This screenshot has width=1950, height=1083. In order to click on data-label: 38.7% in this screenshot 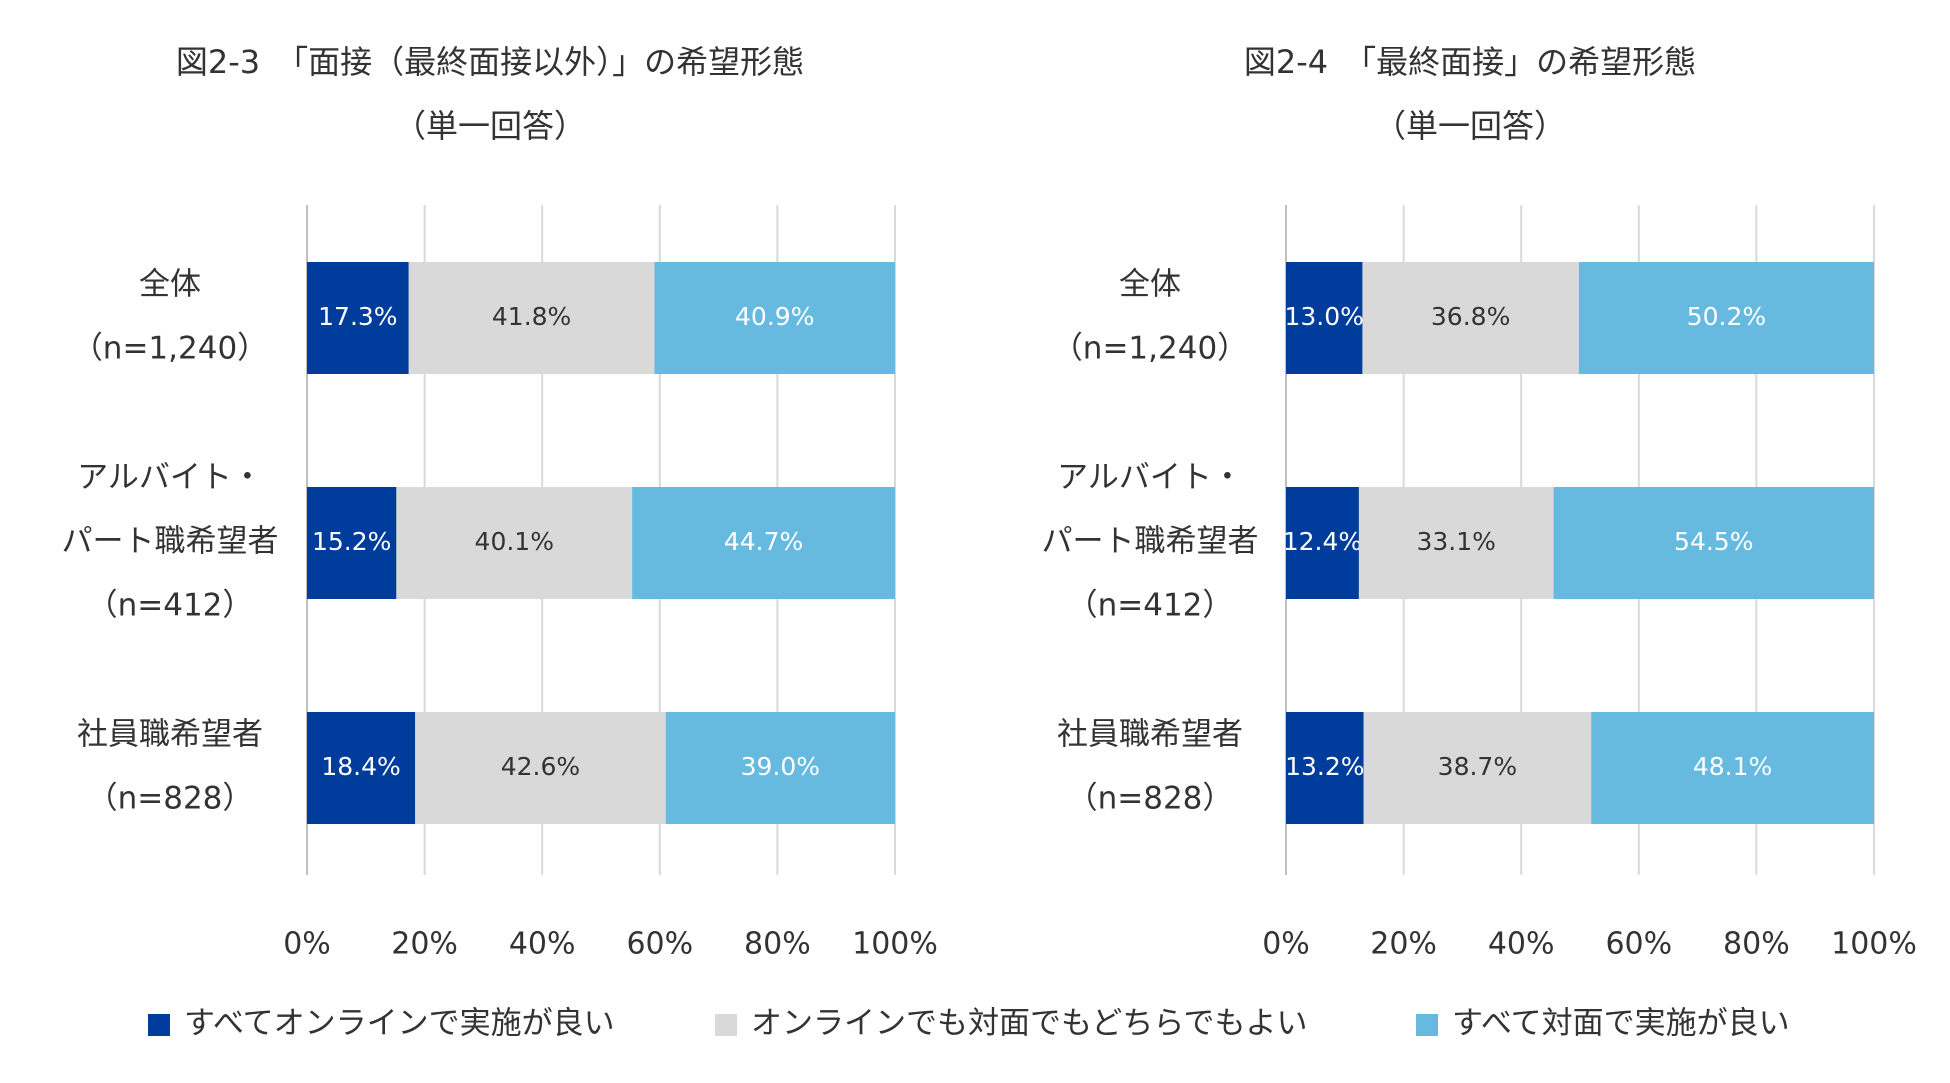, I will do `click(1477, 766)`.